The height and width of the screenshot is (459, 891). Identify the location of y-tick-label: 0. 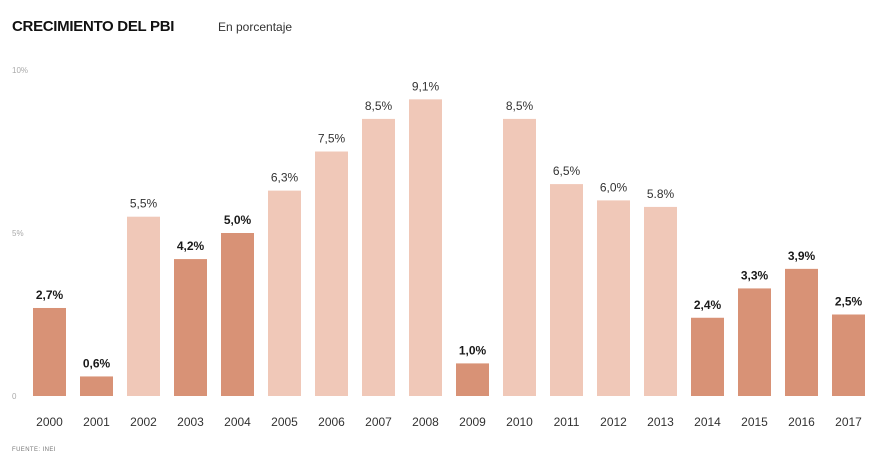
(14, 396).